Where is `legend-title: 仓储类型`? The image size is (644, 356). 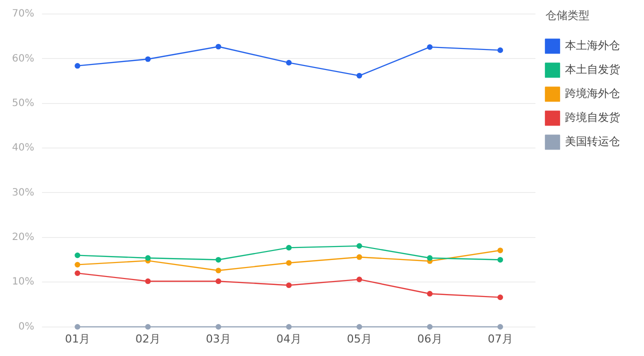
legend-title: 仓储类型 is located at coordinates (568, 15).